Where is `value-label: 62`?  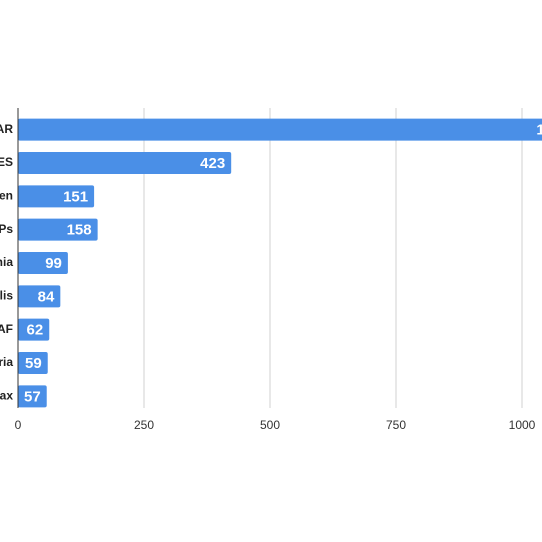
value-label: 62 is located at coordinates (35, 330).